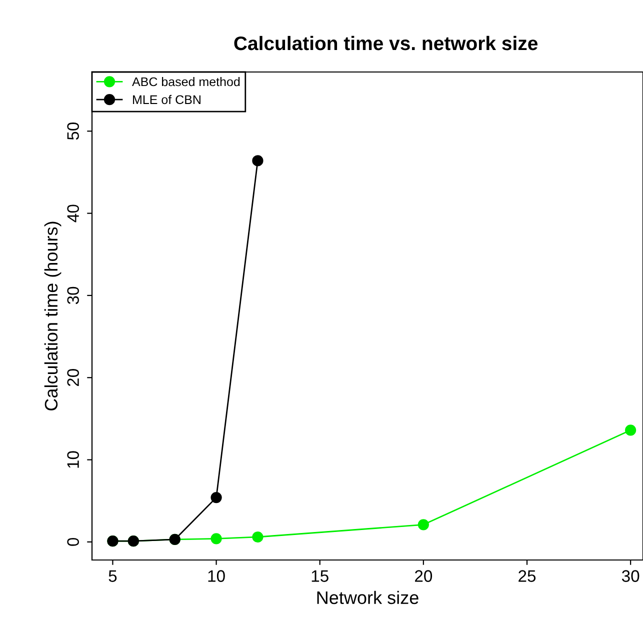 This screenshot has width=643, height=637. I want to click on y-tick-label: 0, so click(73, 542).